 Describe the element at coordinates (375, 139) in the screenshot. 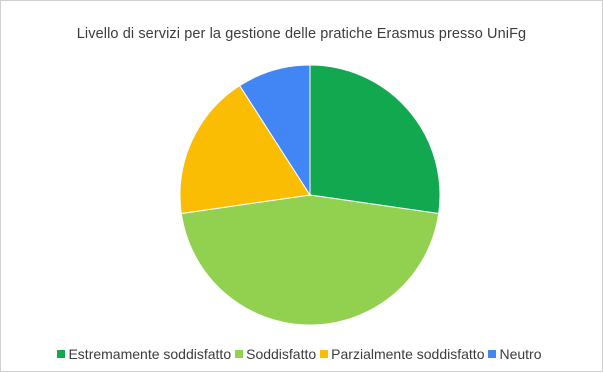

I see `pie-slice-estremamente-soddisfatto` at that location.